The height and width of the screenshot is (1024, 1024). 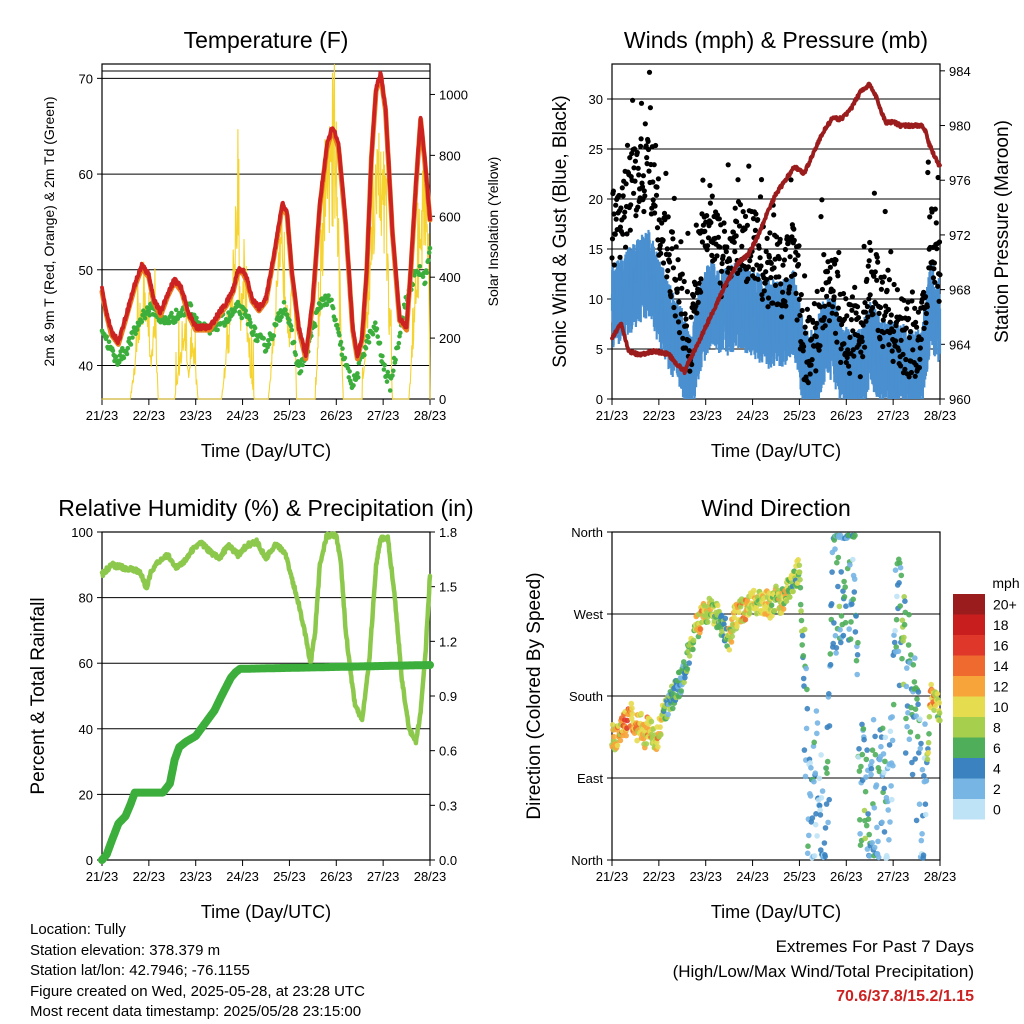 I want to click on x-tick-label: 24/23, so click(x=242, y=415).